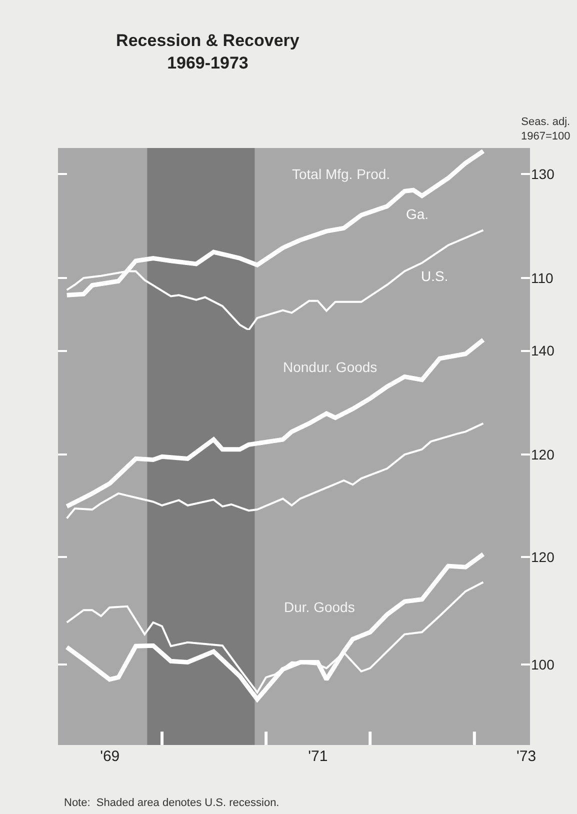 The width and height of the screenshot is (577, 814). Describe the element at coordinates (526, 756) in the screenshot. I see `x-tick-label: '73` at that location.